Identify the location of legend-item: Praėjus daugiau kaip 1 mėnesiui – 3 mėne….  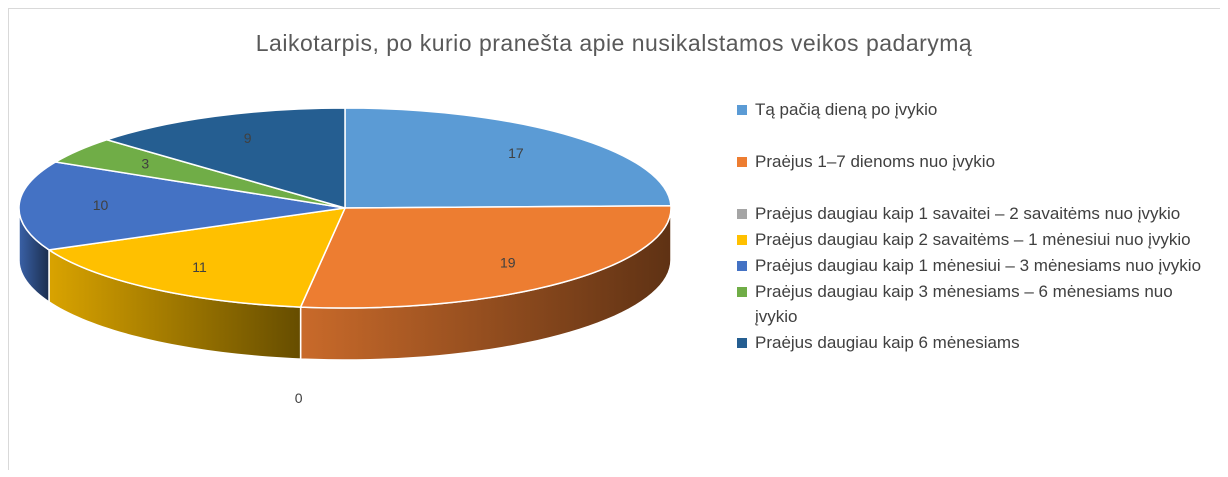
(972, 265).